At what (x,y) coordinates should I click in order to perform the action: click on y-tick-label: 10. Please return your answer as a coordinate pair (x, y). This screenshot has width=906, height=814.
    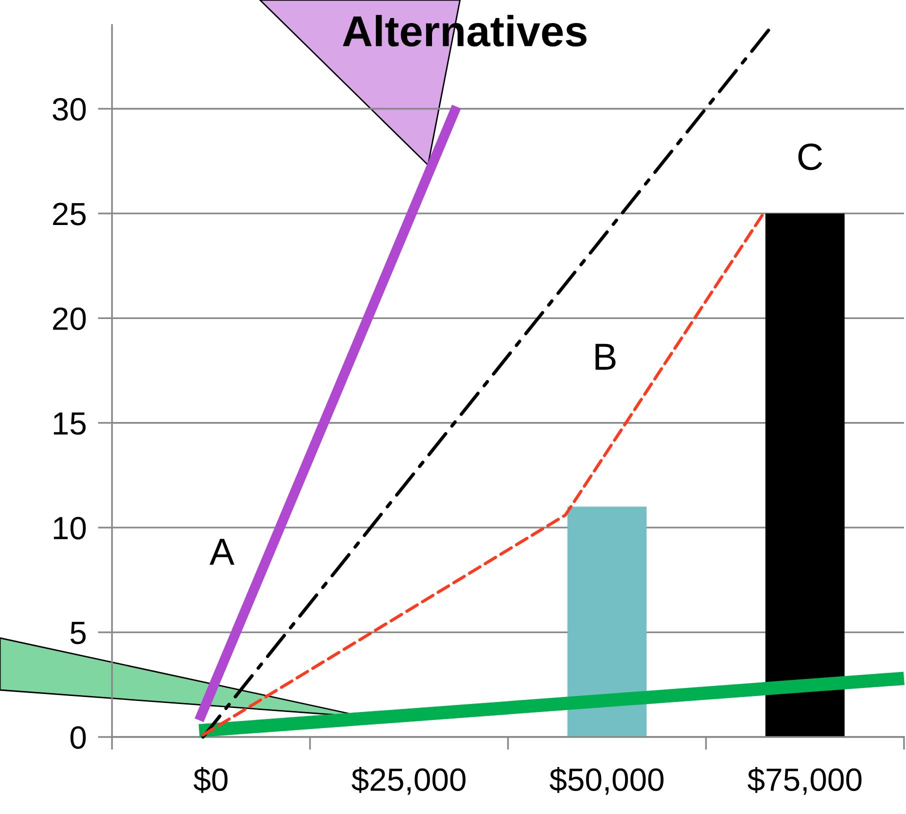
    Looking at the image, I should click on (70, 528).